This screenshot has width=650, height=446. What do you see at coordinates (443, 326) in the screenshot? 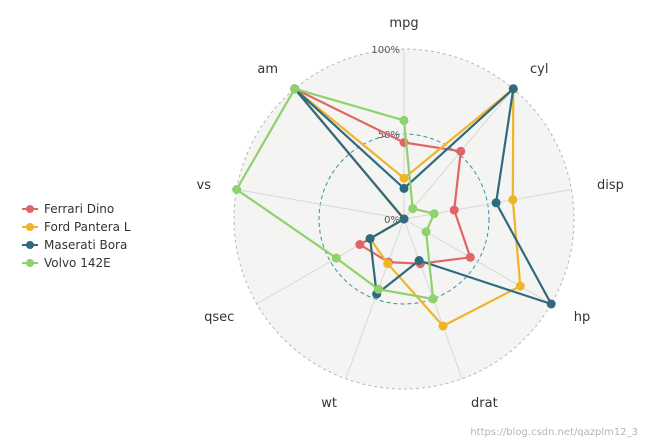
I see `data-point-ford-pantera-l-drat` at bounding box center [443, 326].